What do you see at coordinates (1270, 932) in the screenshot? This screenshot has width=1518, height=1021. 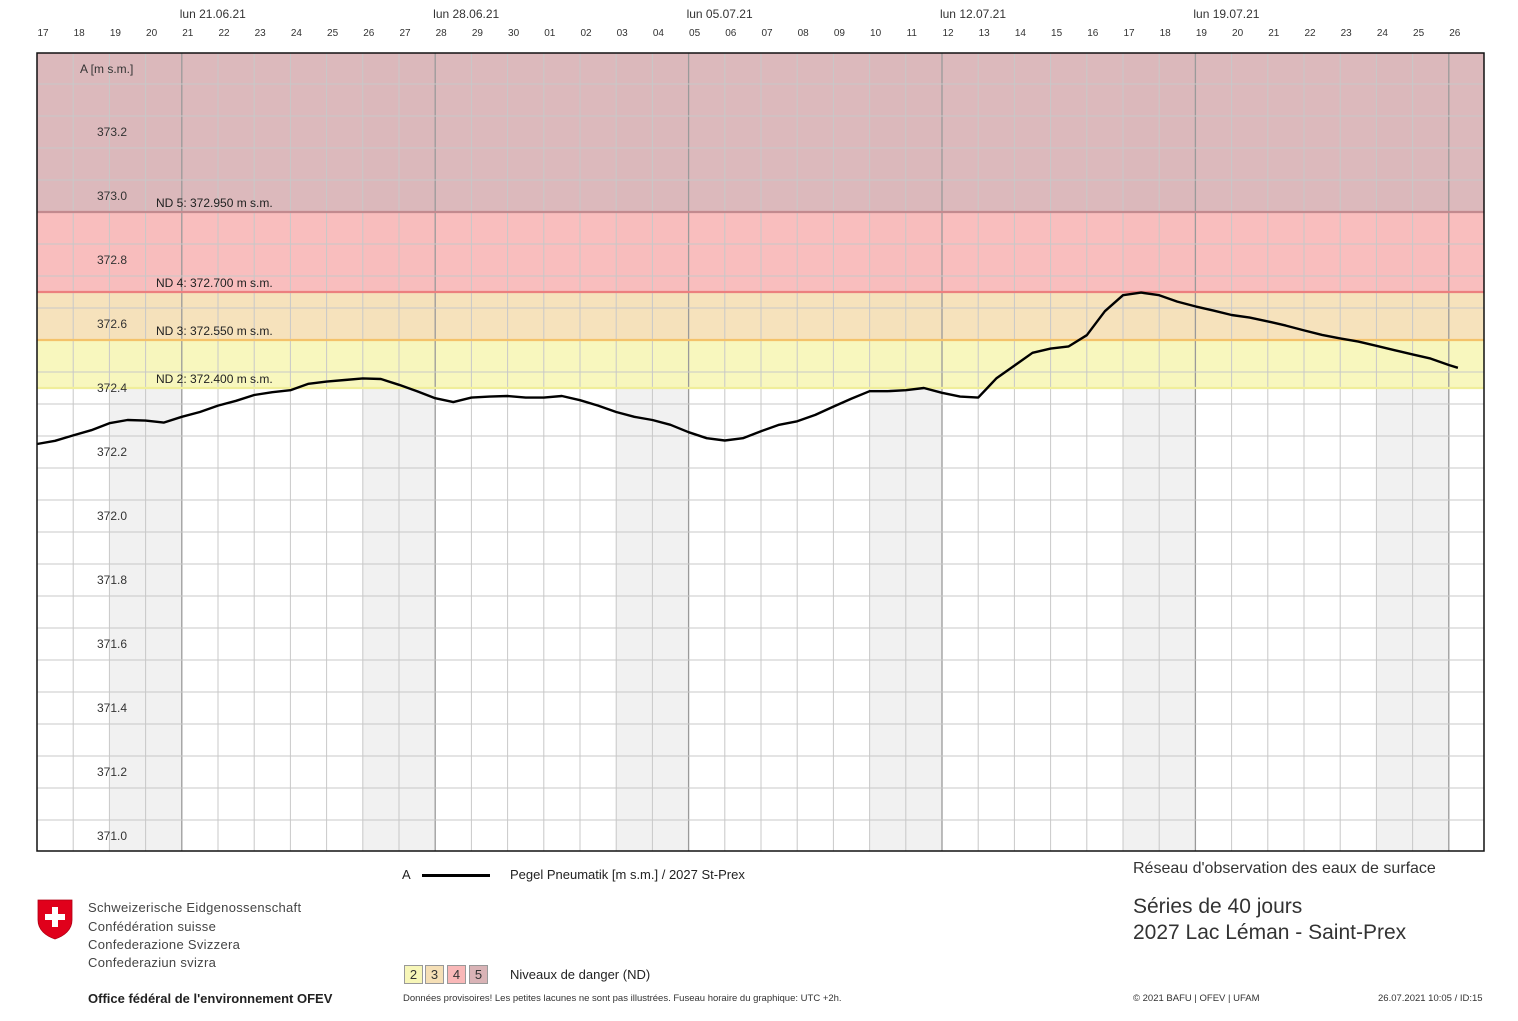 I see `station-title: 2027 Lac Léman - Saint-Prex` at bounding box center [1270, 932].